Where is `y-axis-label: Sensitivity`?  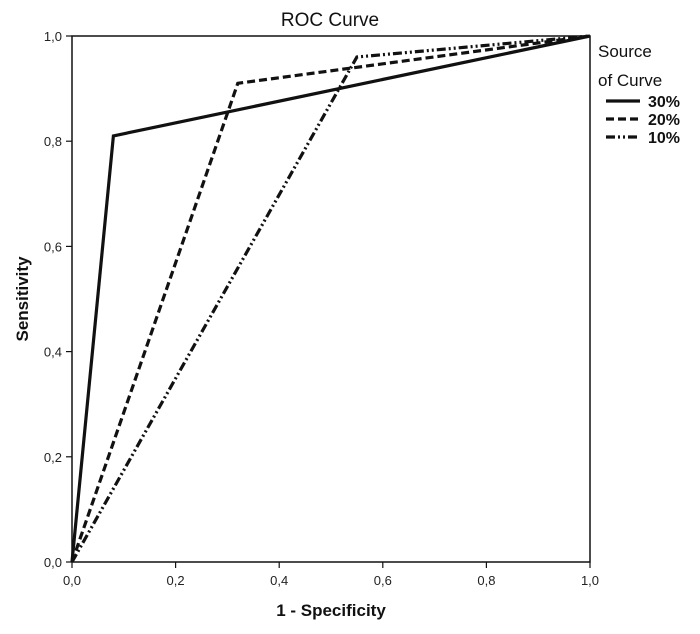
y-axis-label: Sensitivity is located at coordinates (22, 299).